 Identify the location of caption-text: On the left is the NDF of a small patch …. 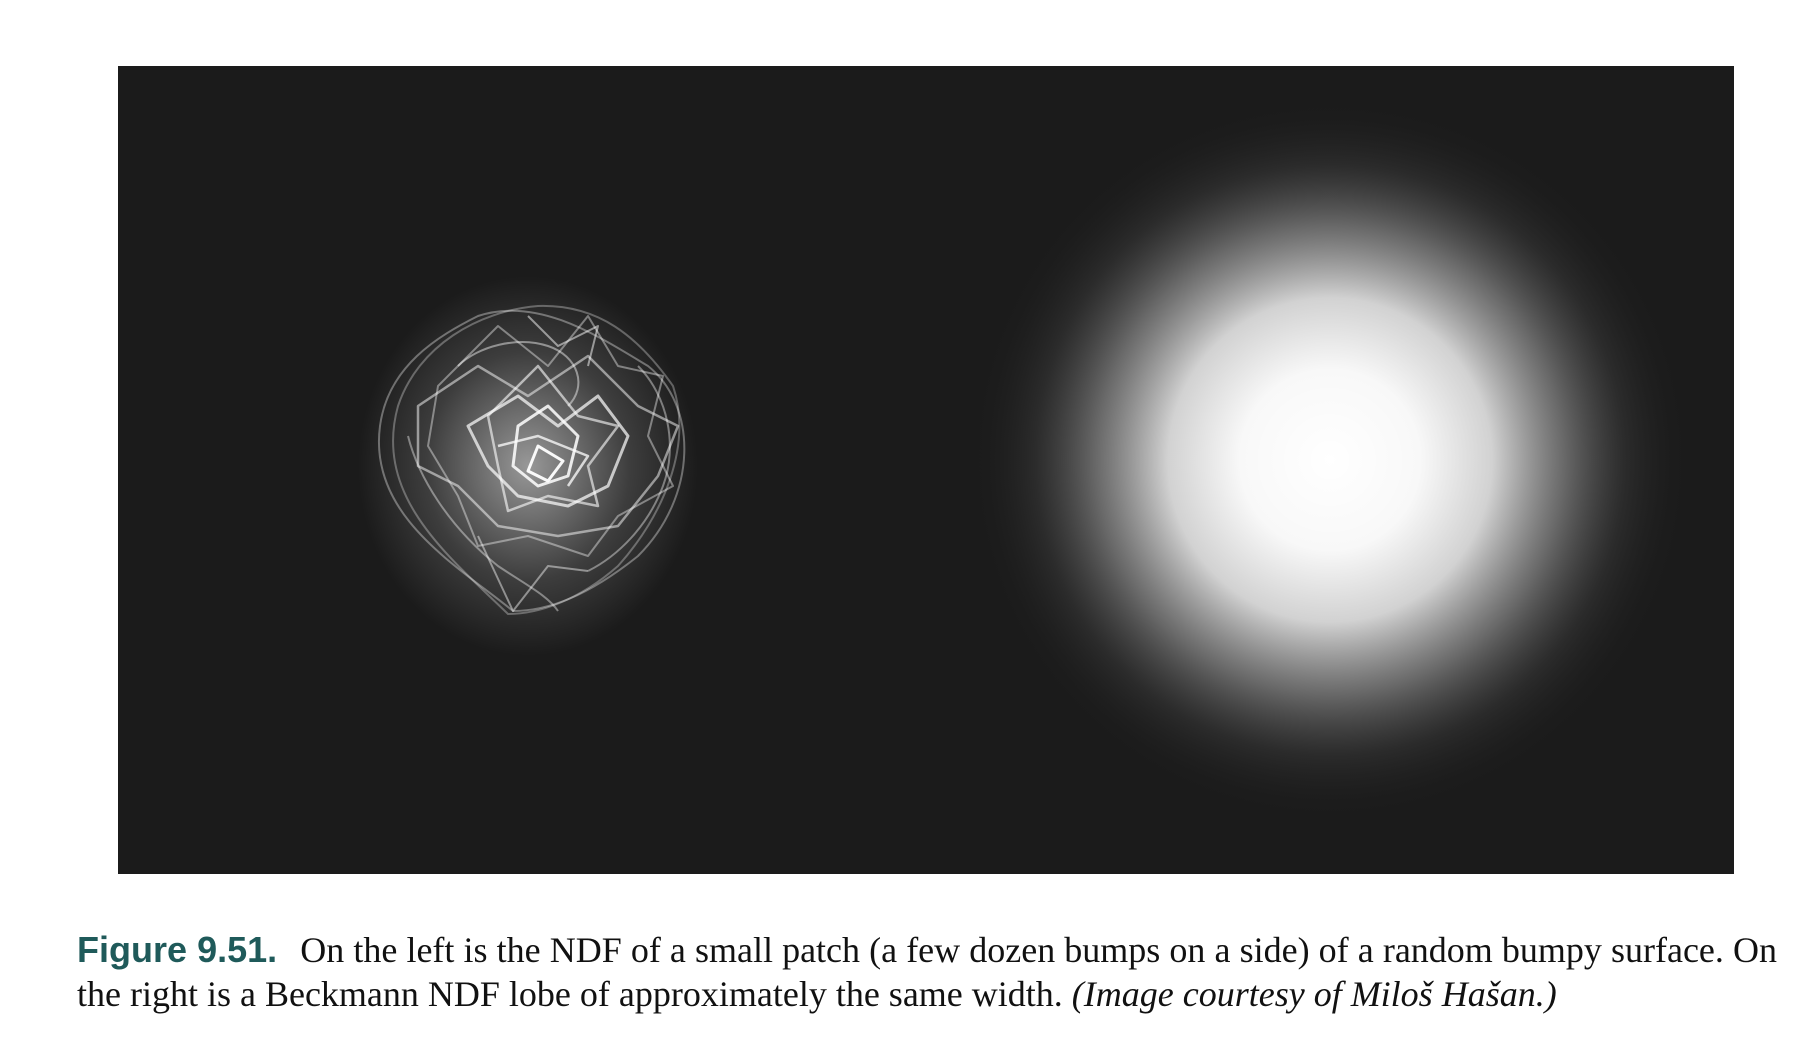
(927, 972).